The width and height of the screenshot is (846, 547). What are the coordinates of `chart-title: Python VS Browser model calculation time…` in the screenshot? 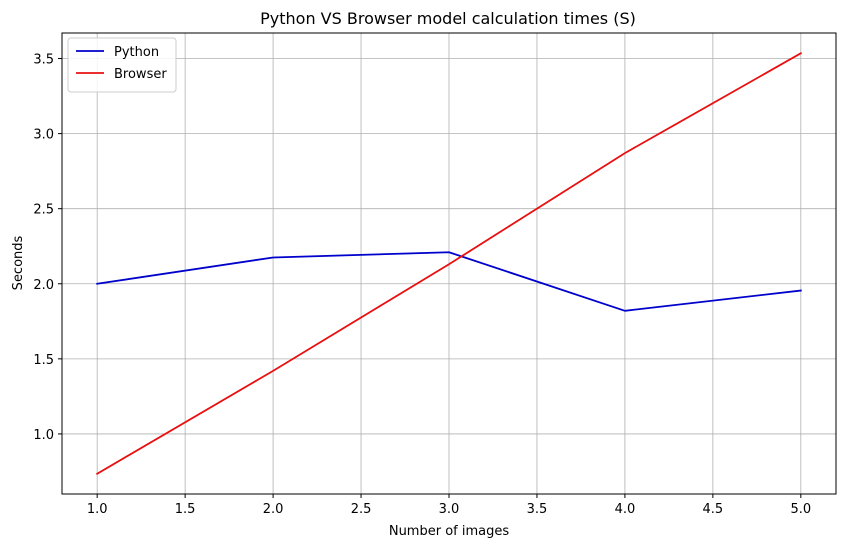 It's located at (448, 18).